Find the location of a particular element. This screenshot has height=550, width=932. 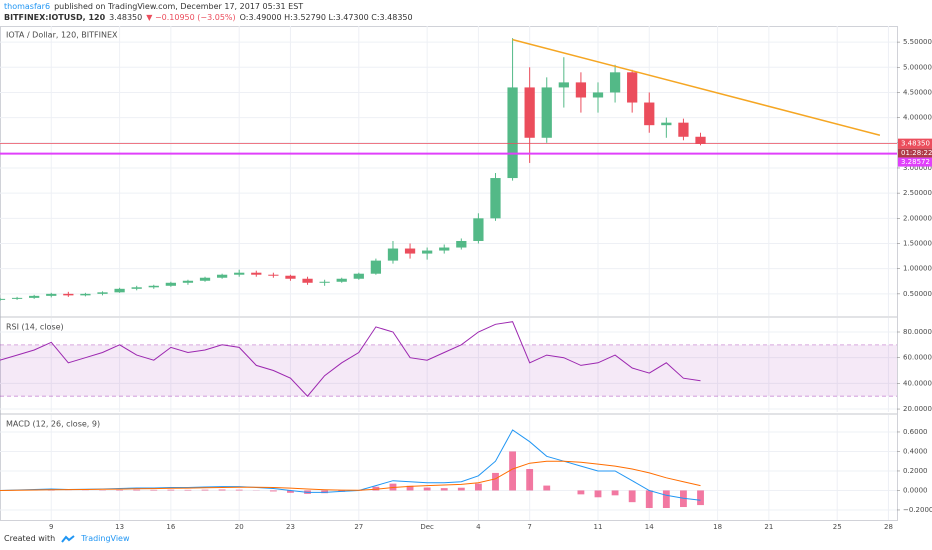

author: thomasfar6 is located at coordinates (27, 6).